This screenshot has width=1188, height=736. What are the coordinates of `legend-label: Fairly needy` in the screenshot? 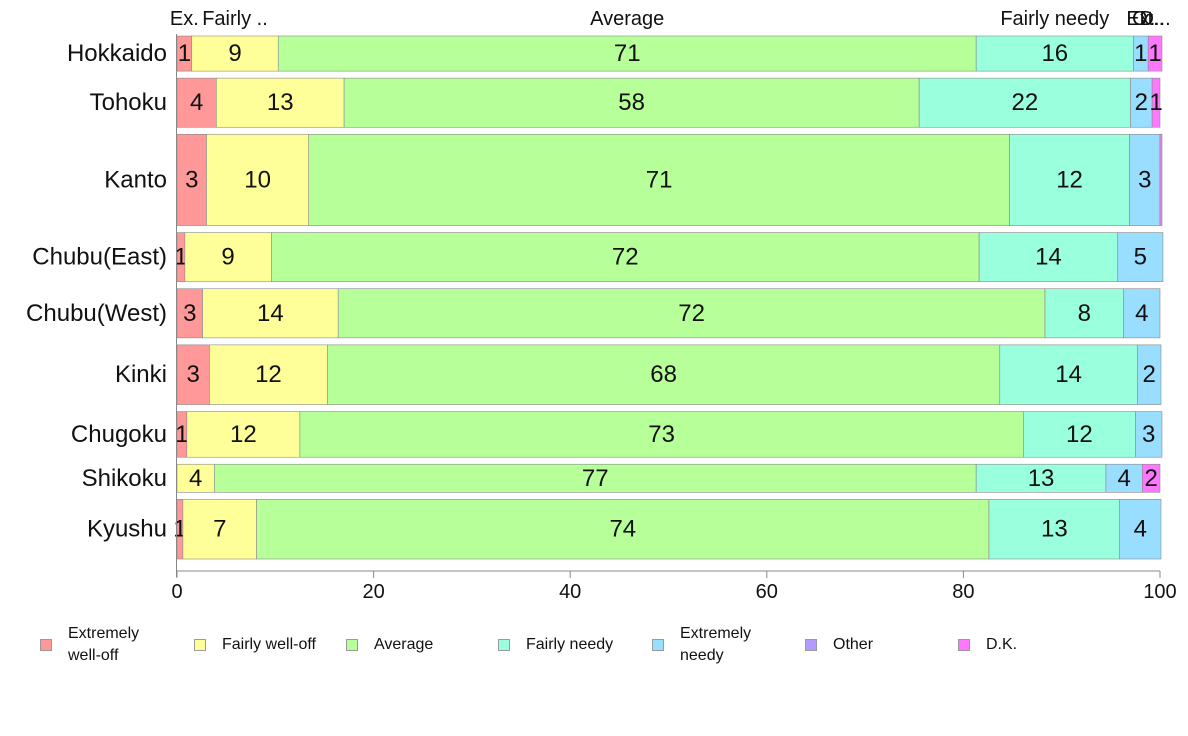 It's located at (570, 644).